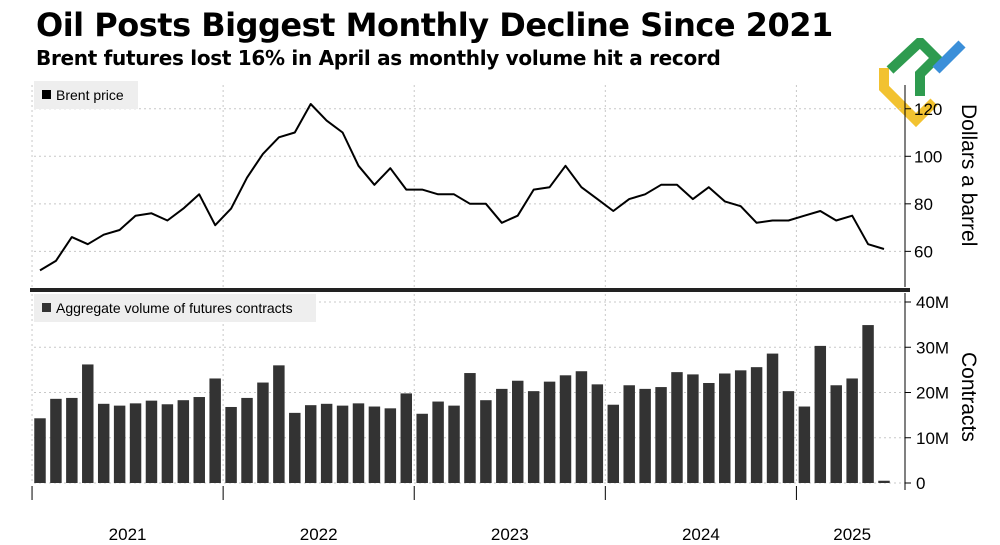  Describe the element at coordinates (90, 95) in the screenshot. I see `price-legend-label: Brent price` at that location.